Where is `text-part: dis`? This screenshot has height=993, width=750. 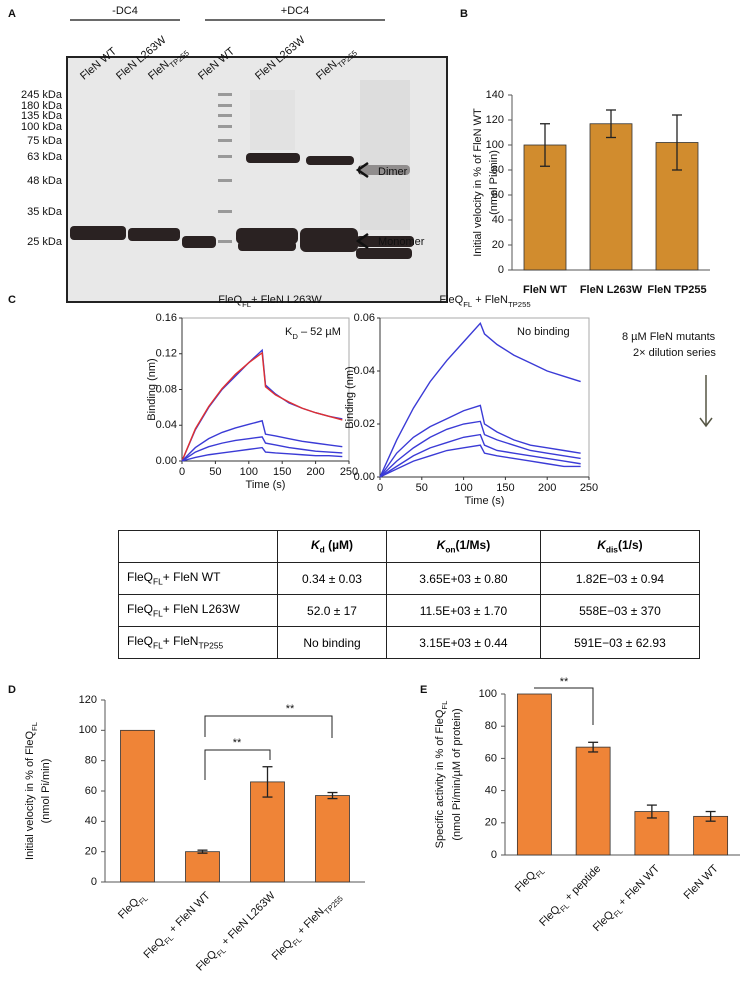
text-part: dis is located at coordinates (611, 549).